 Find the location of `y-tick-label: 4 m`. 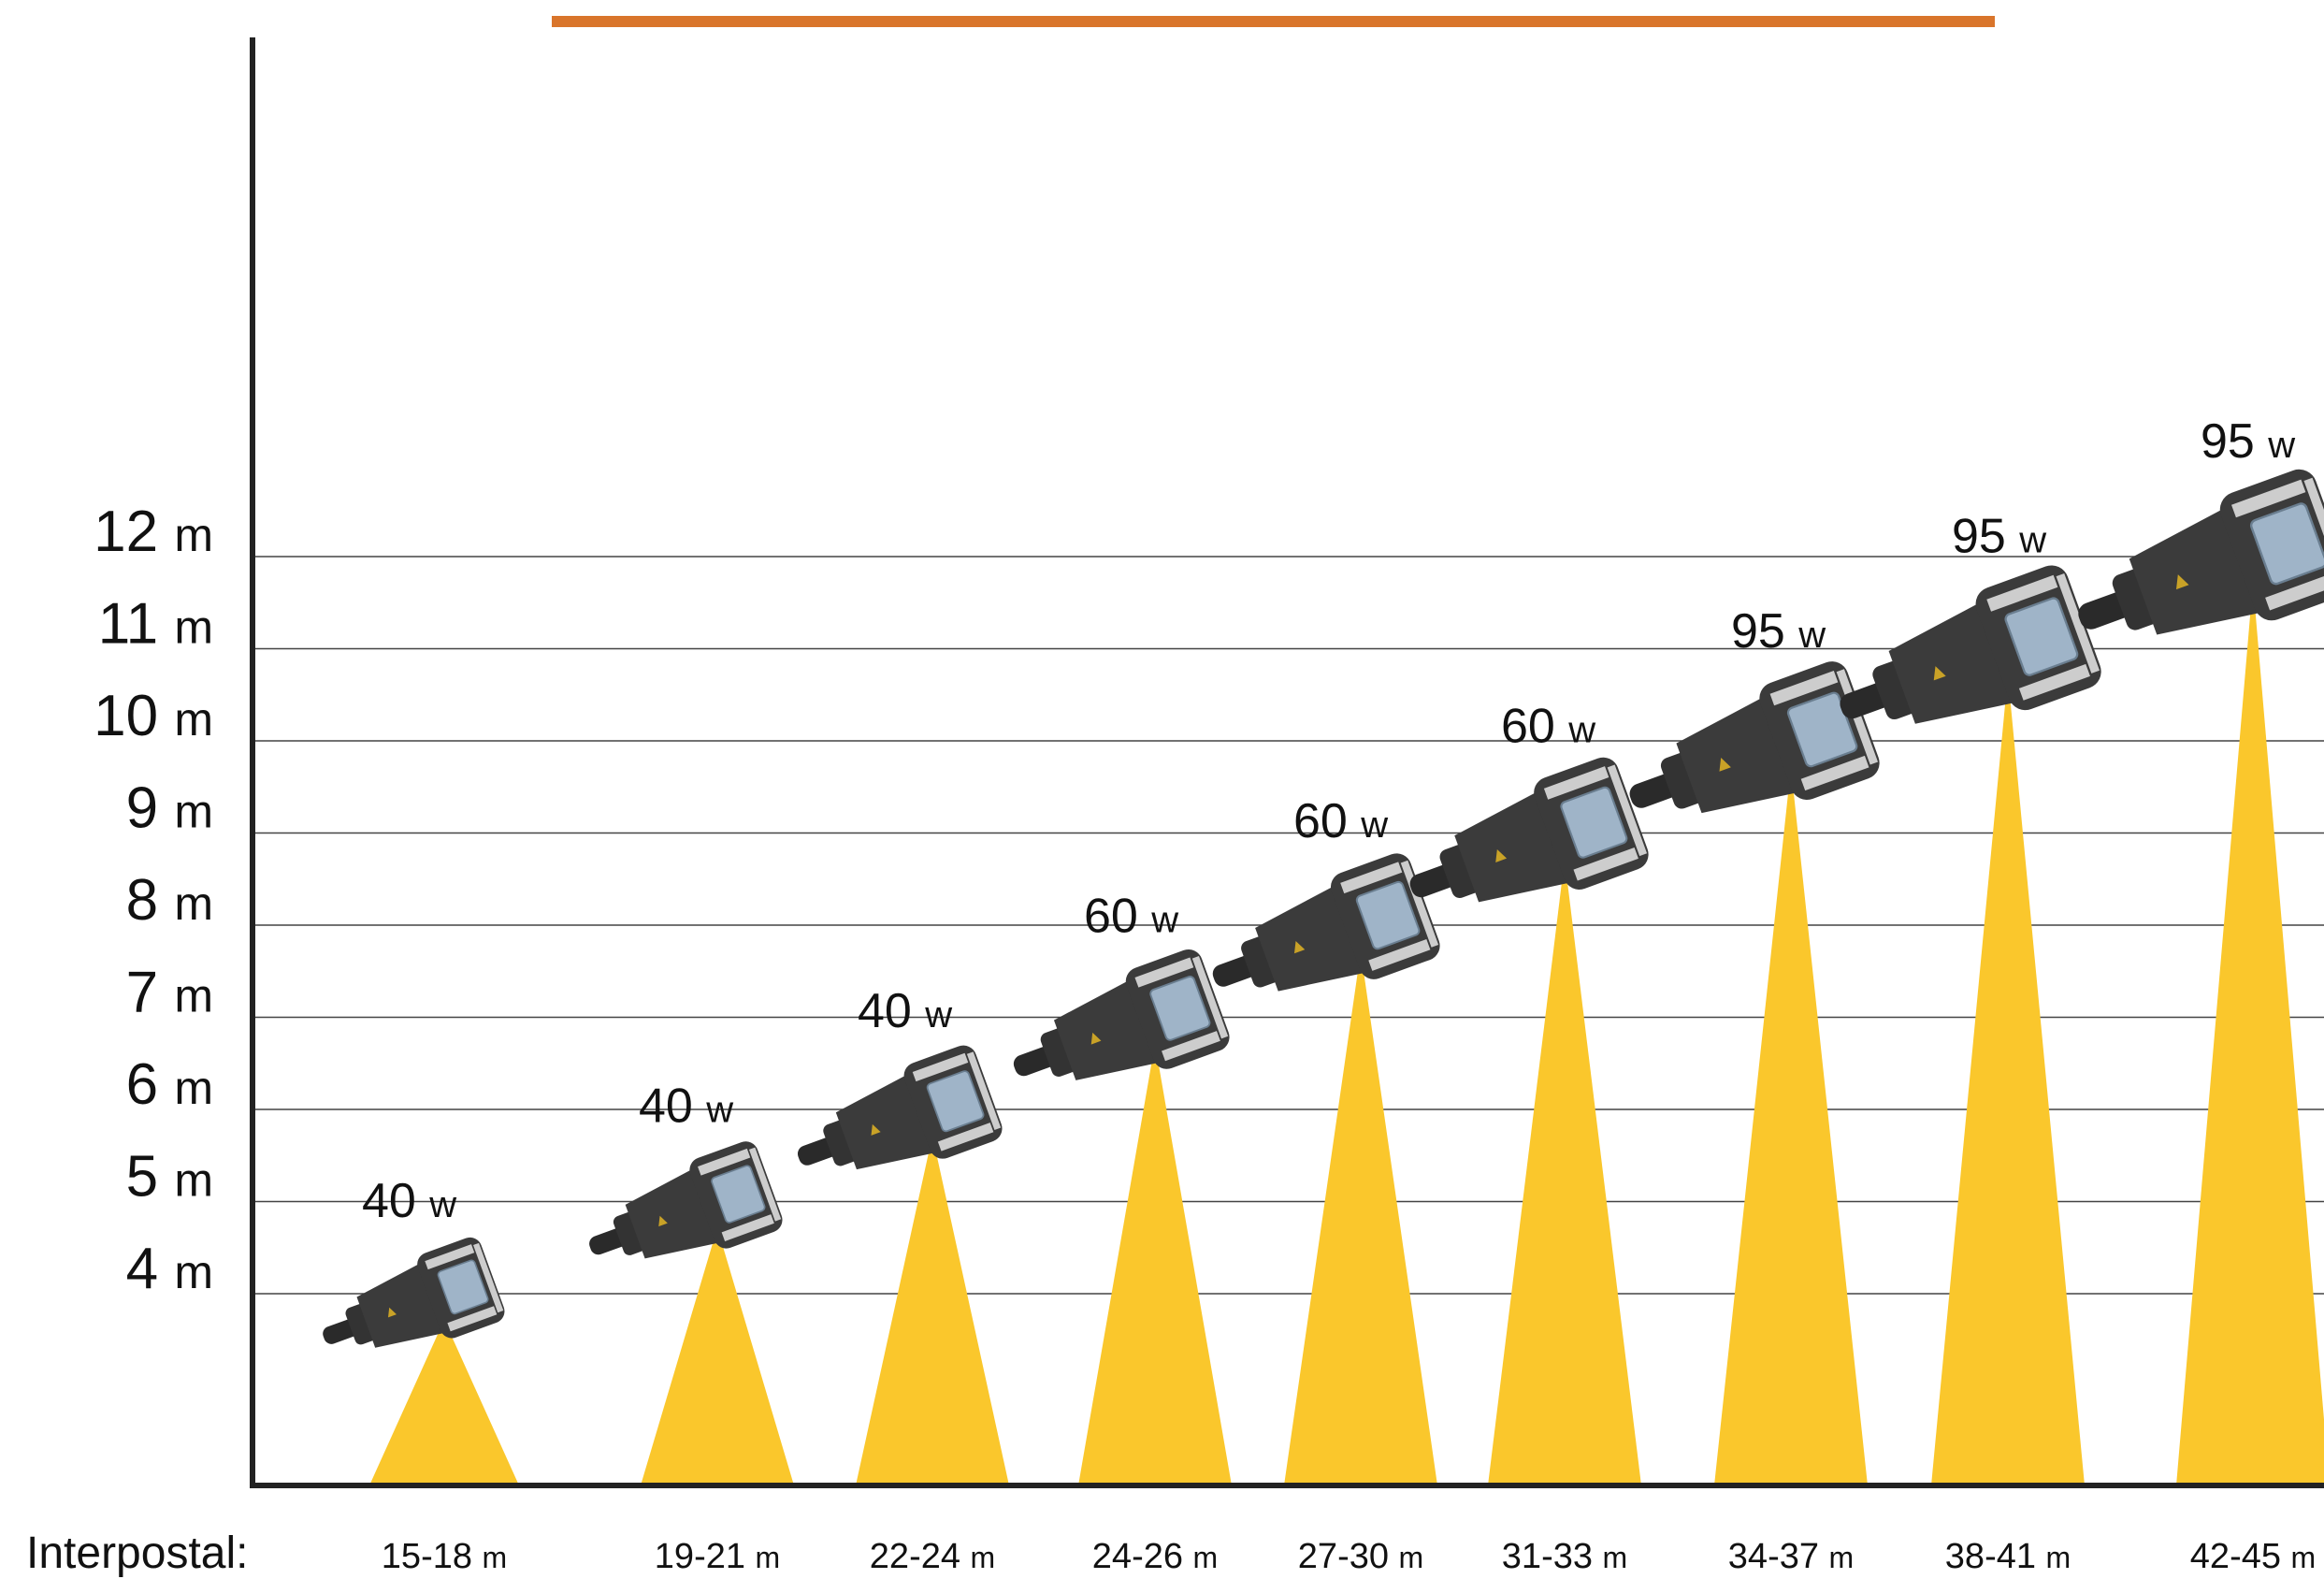

y-tick-label: 4 m is located at coordinates (169, 1269).